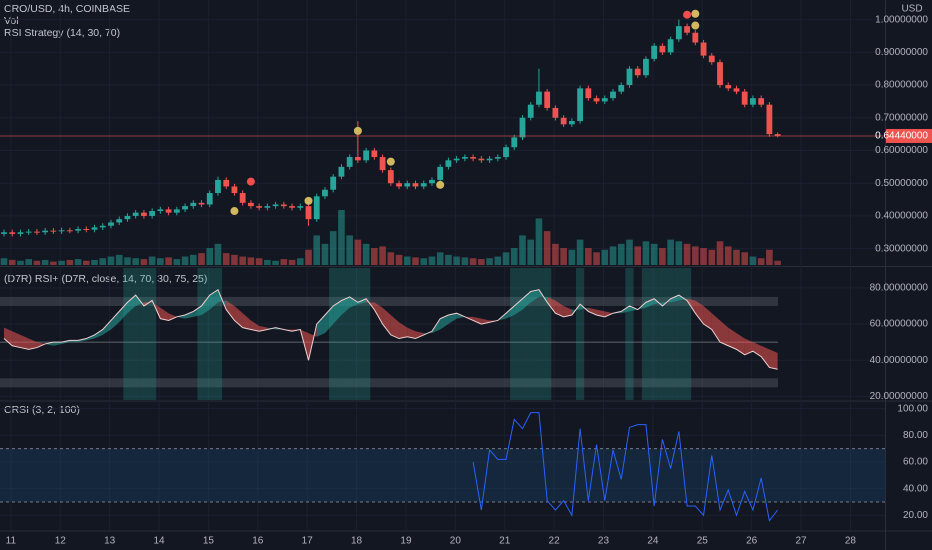 The image size is (932, 550). Describe the element at coordinates (110, 541) in the screenshot. I see `x-tick-label: 13` at that location.